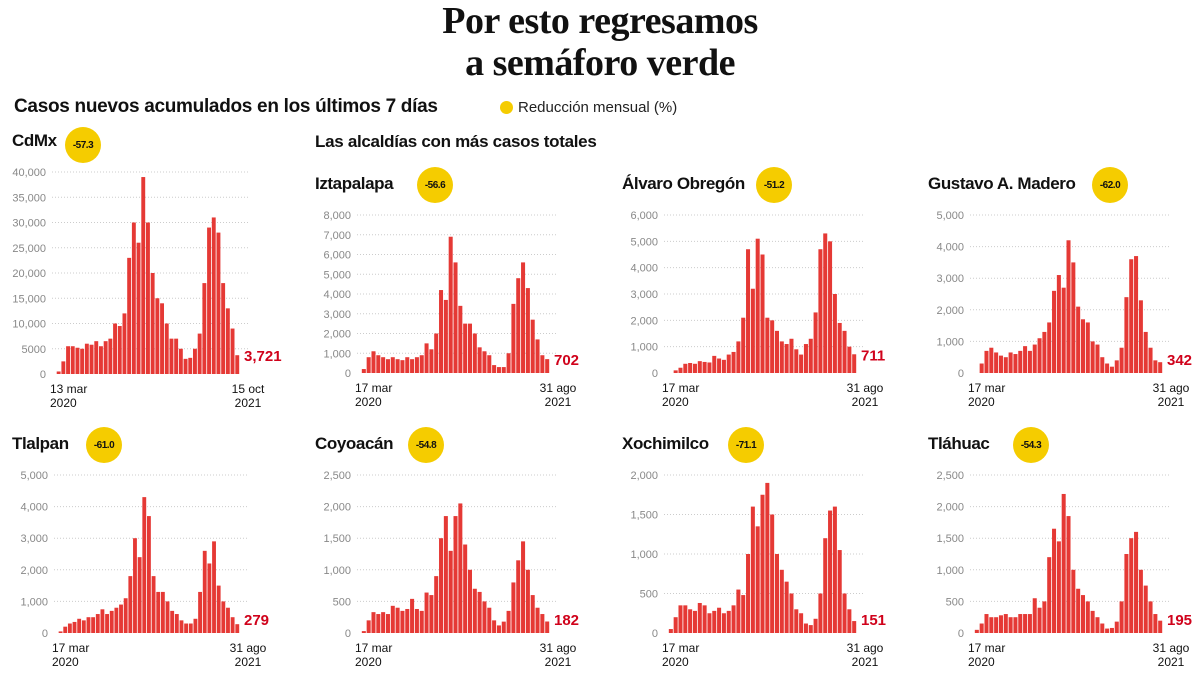 The image size is (1200, 675). I want to click on last-value-label: 3,721, so click(263, 356).